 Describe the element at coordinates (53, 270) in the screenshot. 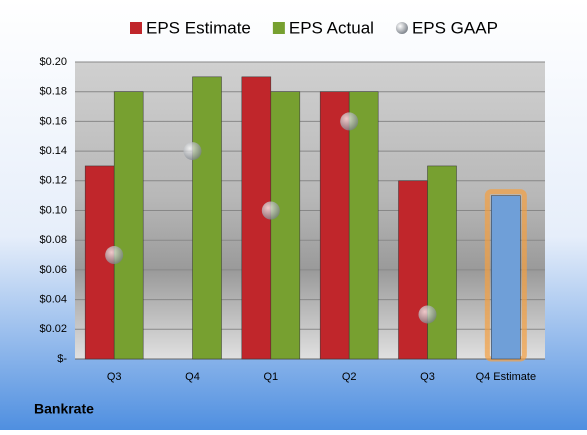

I see `y-tick-label: $0.06` at that location.